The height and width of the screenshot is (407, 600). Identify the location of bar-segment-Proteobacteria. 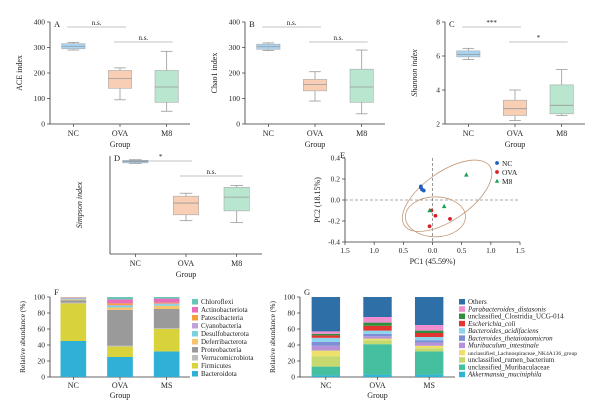
(166, 319).